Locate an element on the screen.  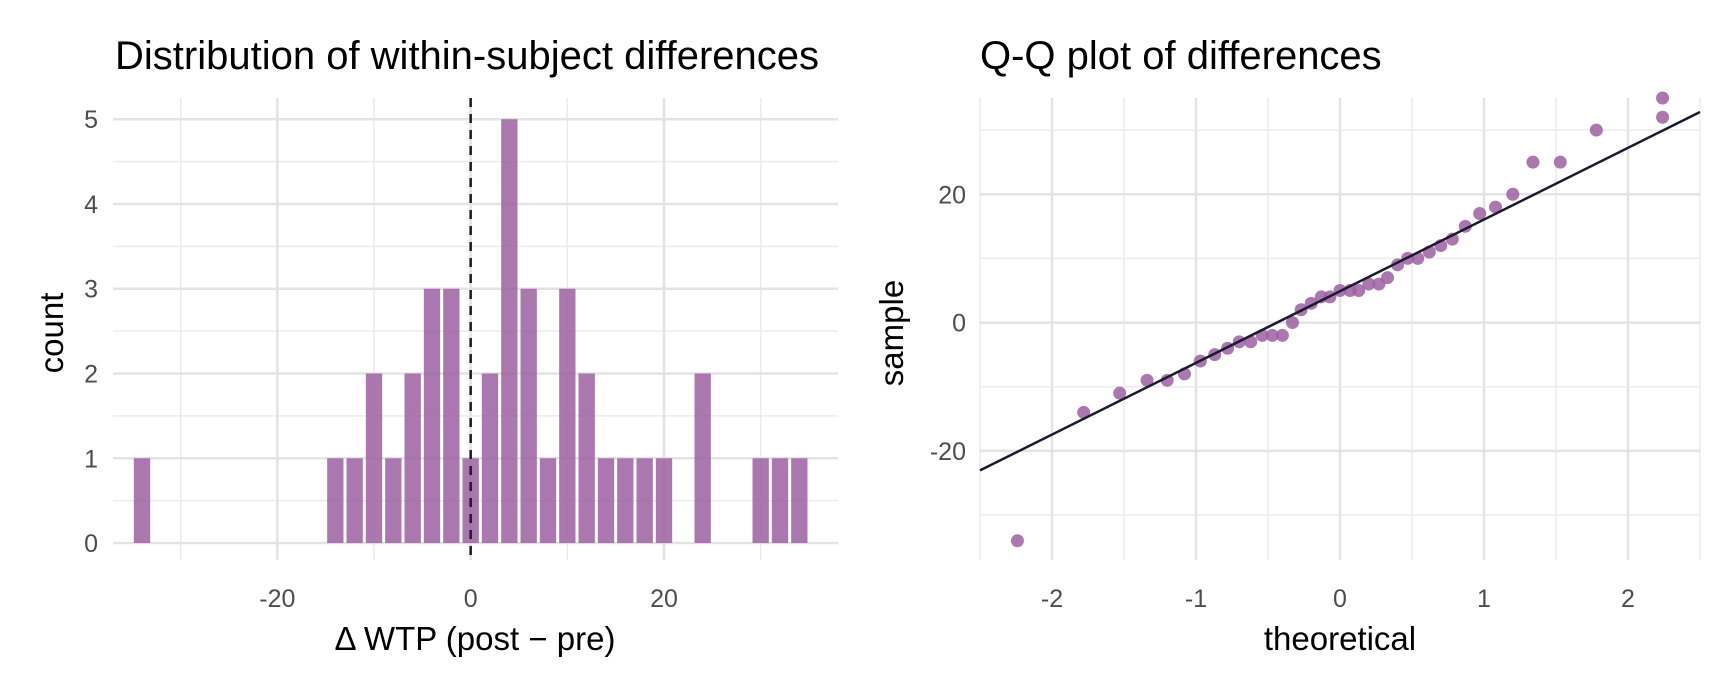
histogram-x-tick-label: 20 is located at coordinates (664, 599).